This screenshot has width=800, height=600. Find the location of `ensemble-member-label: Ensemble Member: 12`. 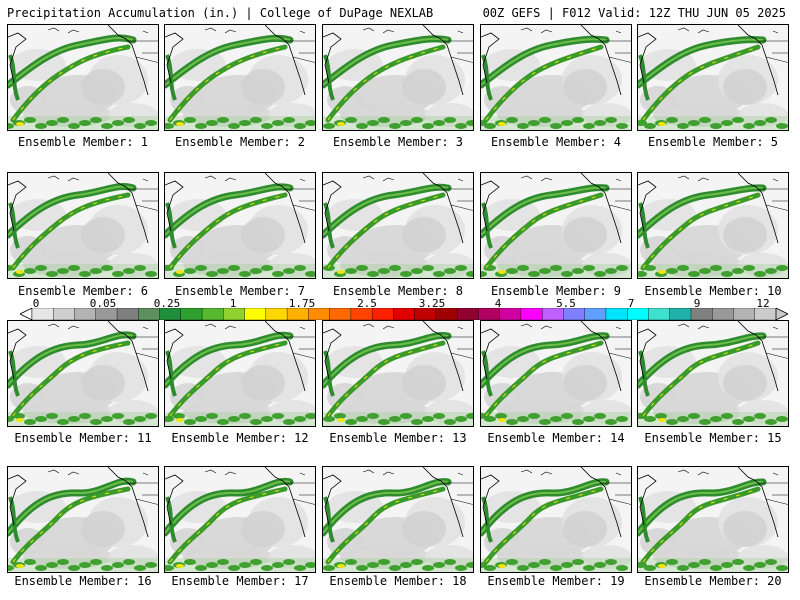

ensemble-member-label: Ensemble Member: 12 is located at coordinates (240, 438).